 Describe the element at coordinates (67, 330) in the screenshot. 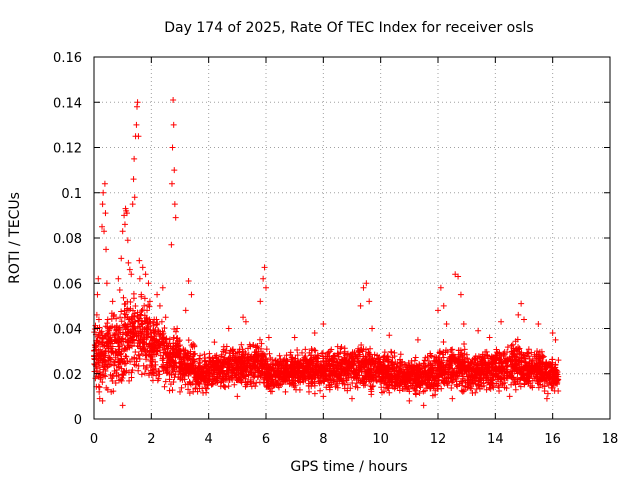

I see `y-tick-label: 0.04` at that location.